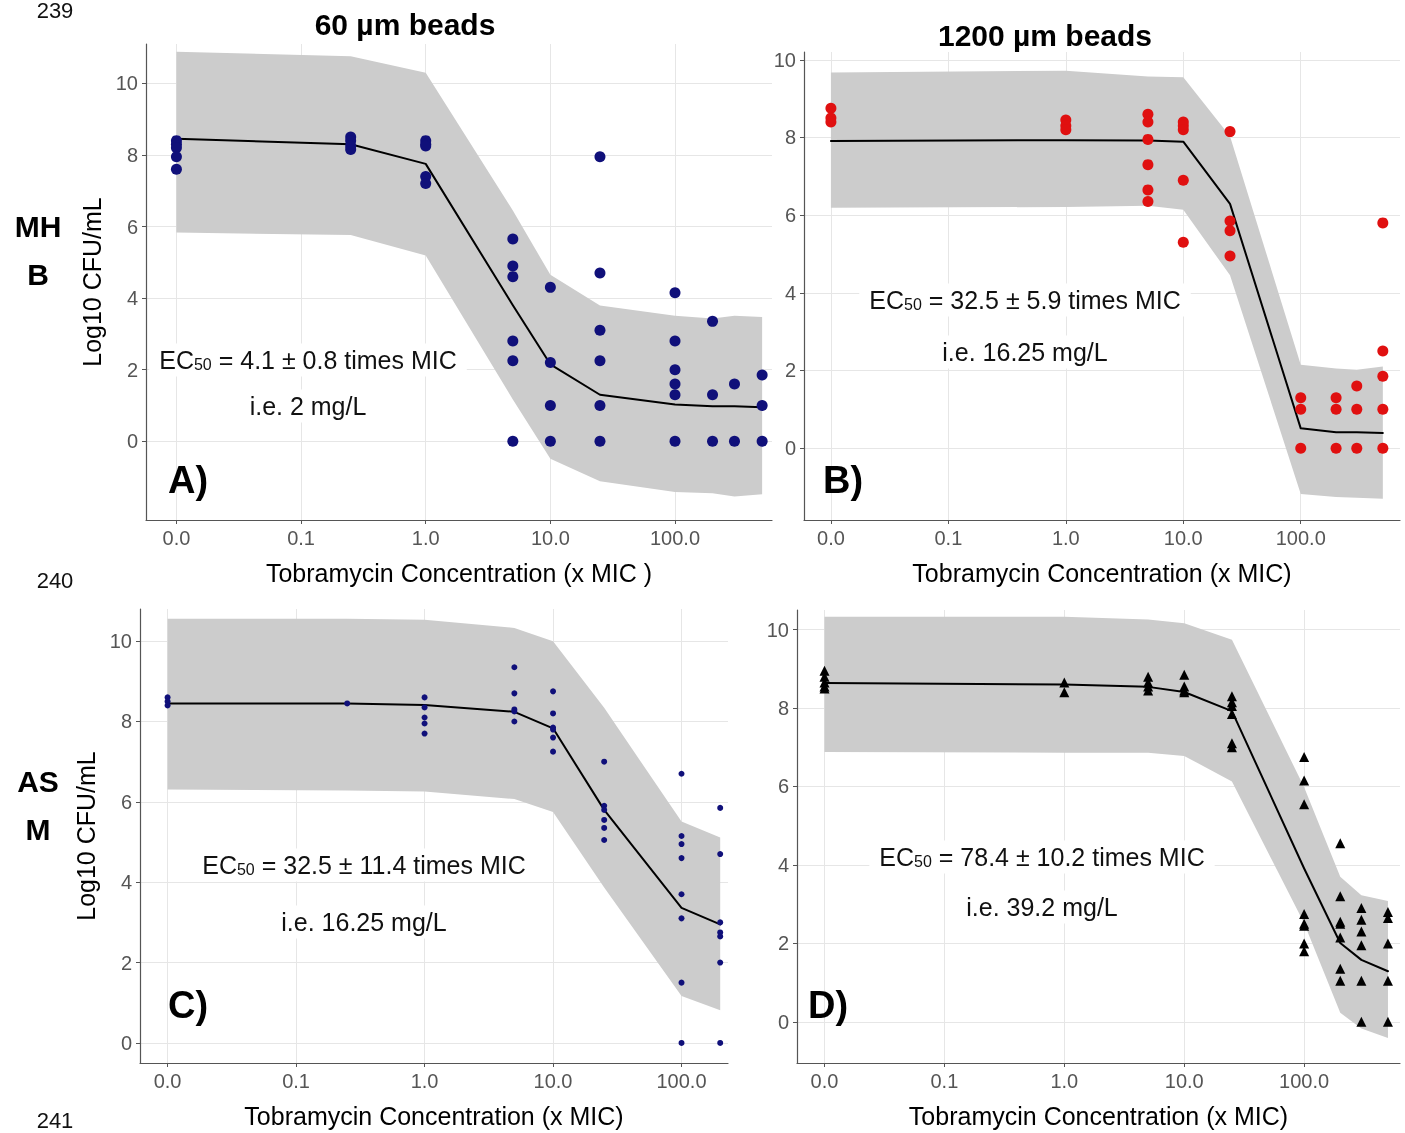  Describe the element at coordinates (1042, 857) in the screenshot. I see `annotation: EC50 = 78.4 ± 10.2 times MIC` at that location.